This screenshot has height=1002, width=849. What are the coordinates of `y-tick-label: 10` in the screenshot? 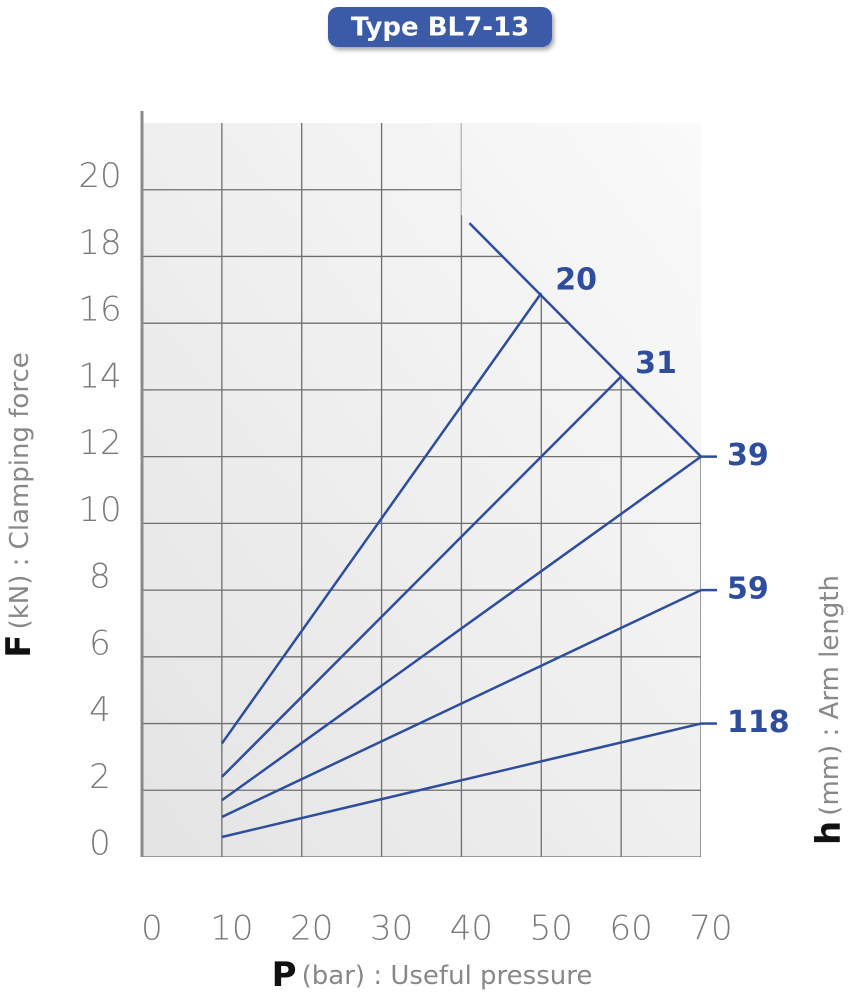 It's located at (99, 510).